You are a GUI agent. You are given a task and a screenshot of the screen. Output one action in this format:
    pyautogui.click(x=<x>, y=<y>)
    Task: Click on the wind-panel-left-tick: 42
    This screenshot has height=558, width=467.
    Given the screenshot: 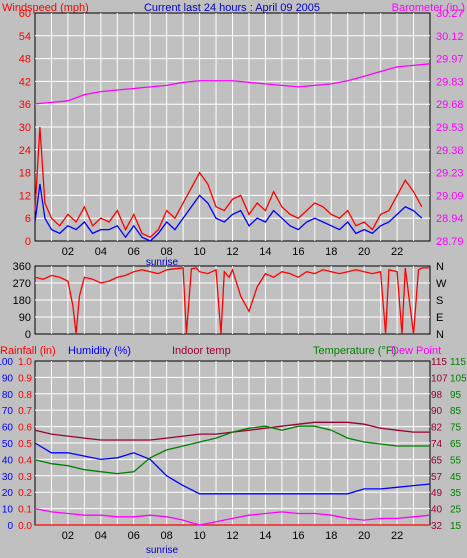 What is the action you would take?
    pyautogui.click(x=25, y=82)
    